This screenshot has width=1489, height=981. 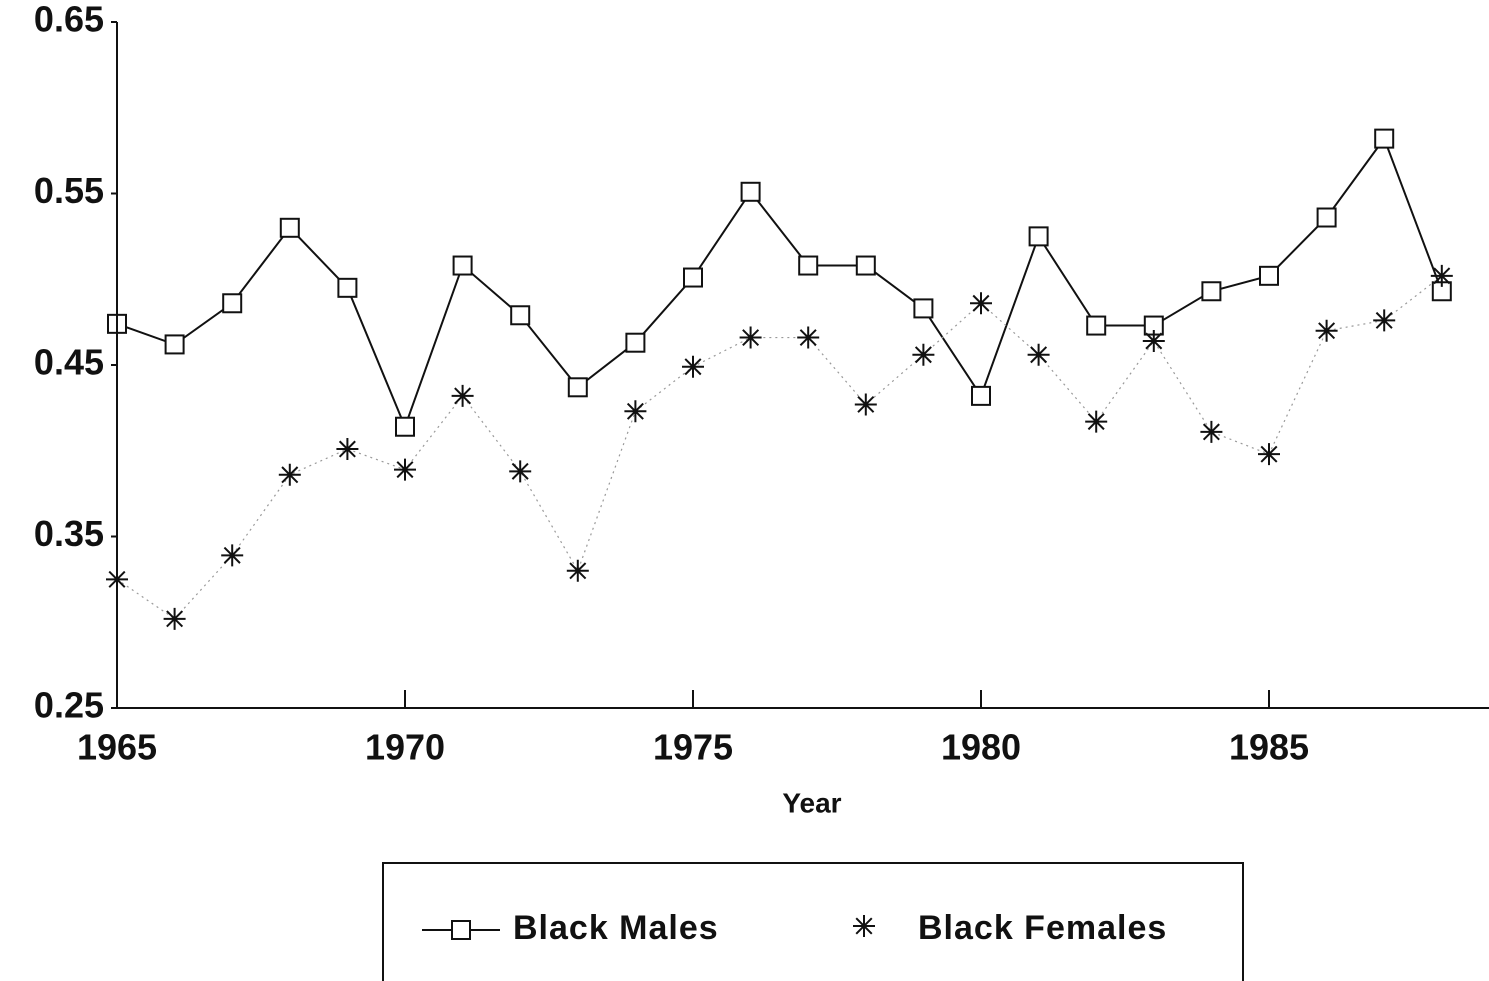 I want to click on x-tick-label: 1985, so click(x=1269, y=747).